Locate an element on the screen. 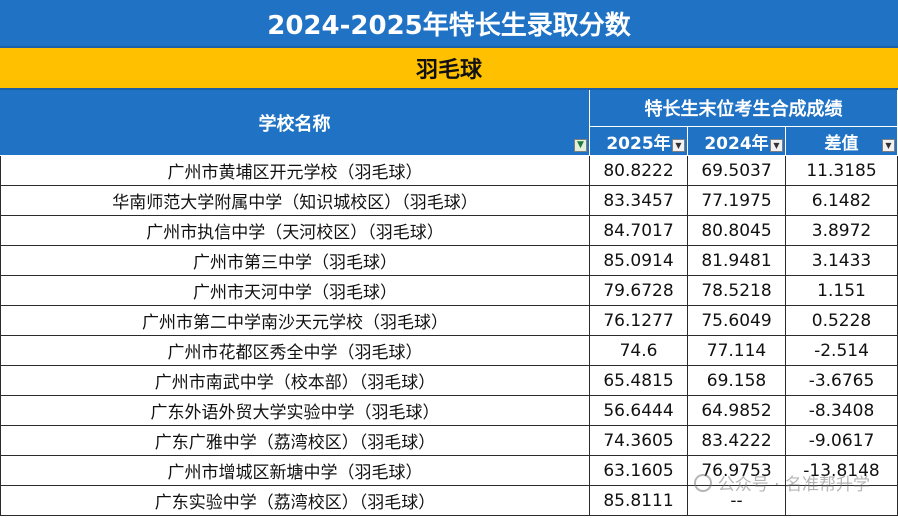 This screenshot has height=518, width=898. sport-subtitle: 羽毛球 is located at coordinates (449, 68).